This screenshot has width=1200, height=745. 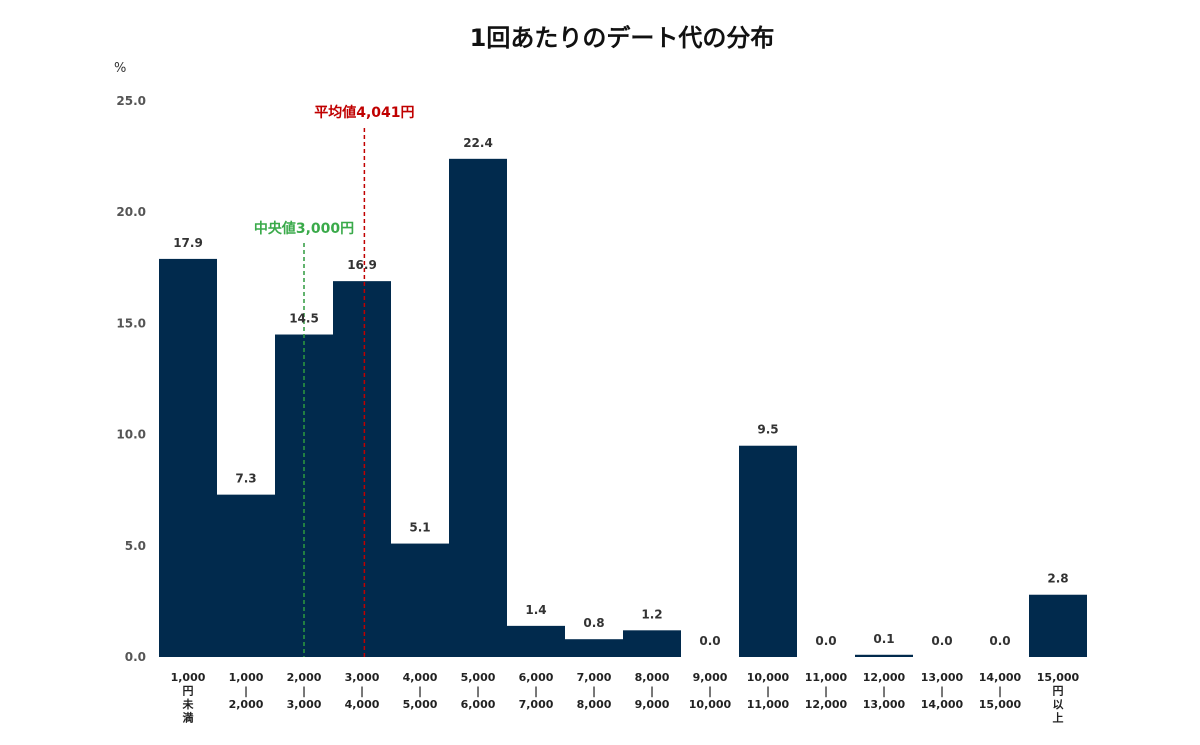 What do you see at coordinates (188, 718) in the screenshot?
I see `x-tick-label: 満` at bounding box center [188, 718].